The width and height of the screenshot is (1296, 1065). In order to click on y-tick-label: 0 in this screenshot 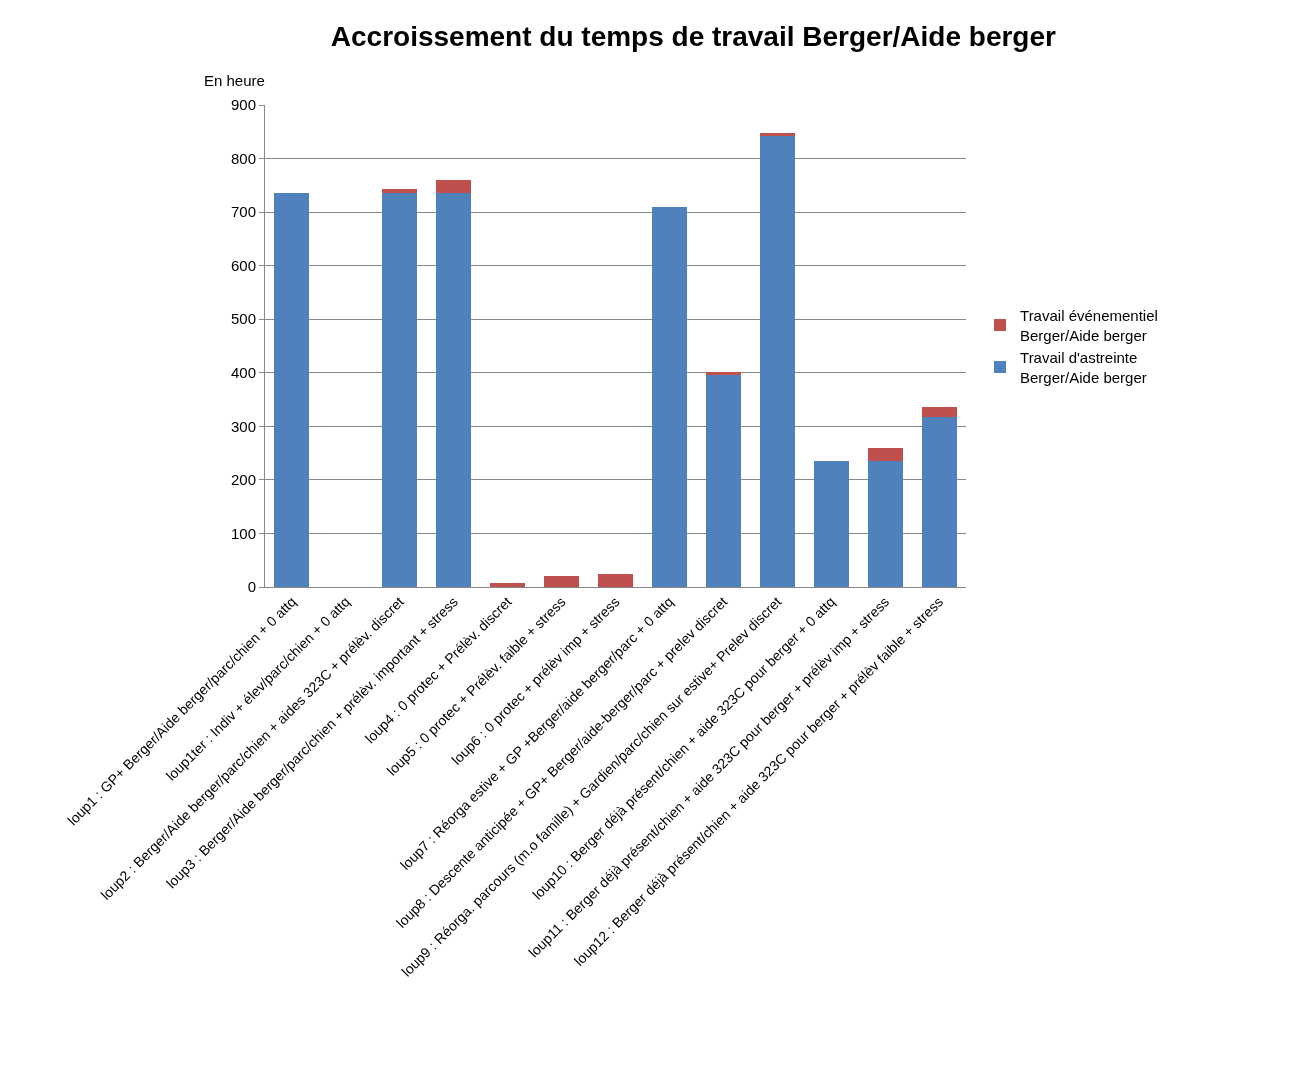, I will do `click(251, 587)`.